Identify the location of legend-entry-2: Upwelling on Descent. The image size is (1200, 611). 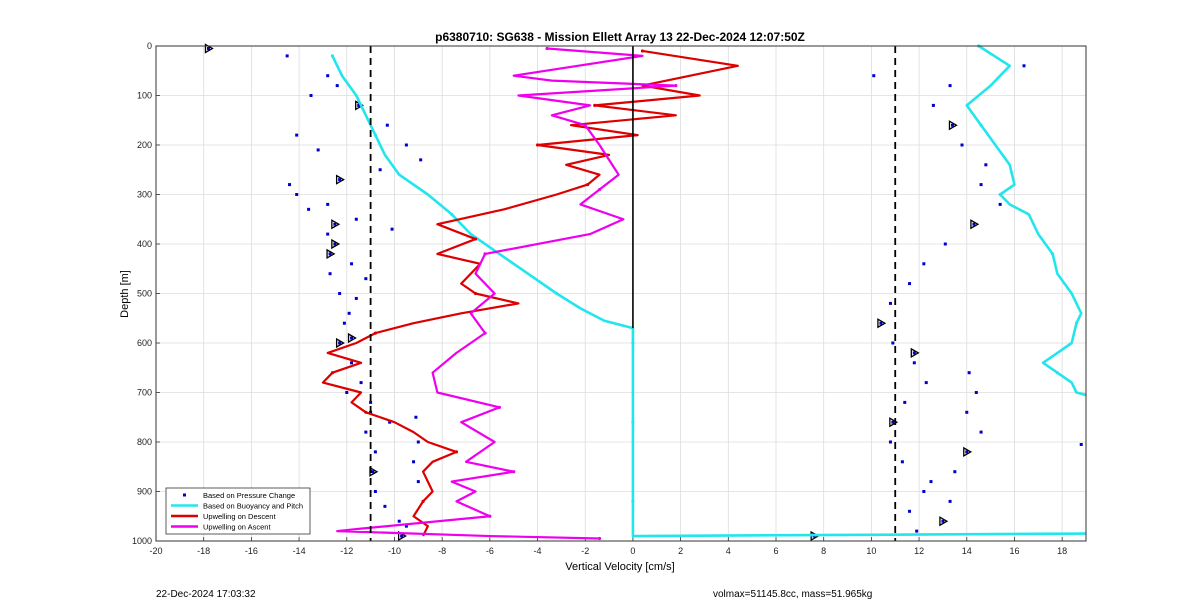
(239, 516).